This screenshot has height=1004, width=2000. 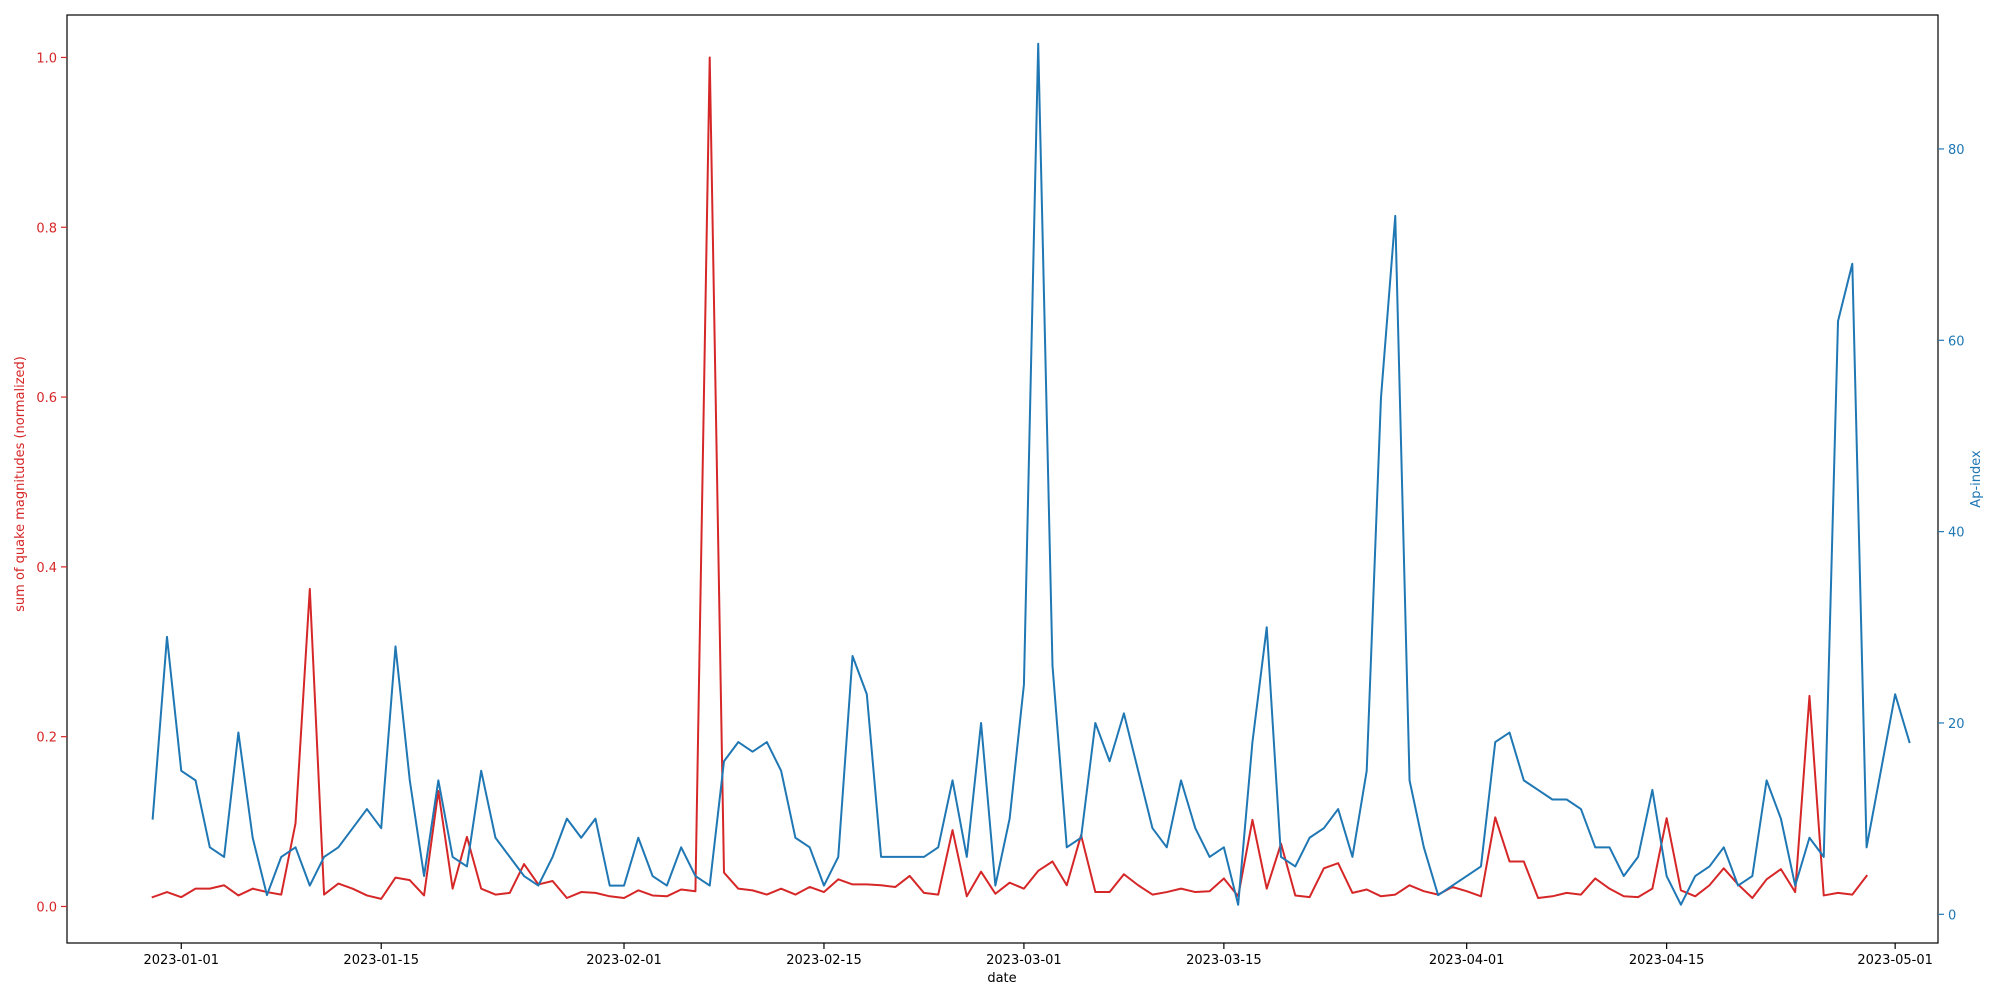 What do you see at coordinates (1895, 960) in the screenshot?
I see `x-tick-label: 2023-05-01` at bounding box center [1895, 960].